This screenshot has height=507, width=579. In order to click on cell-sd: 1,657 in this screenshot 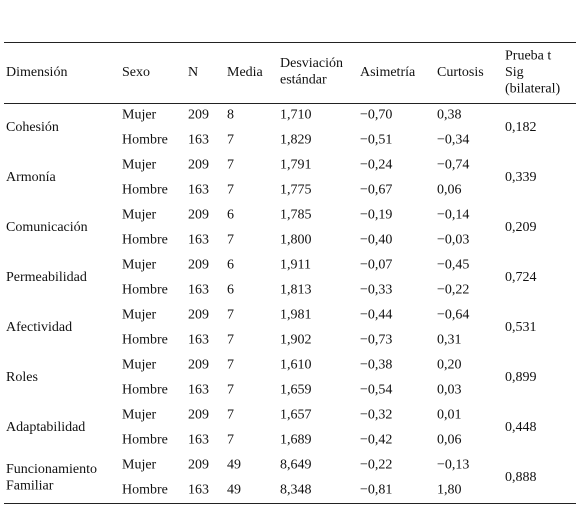, I will do `click(296, 415)`.